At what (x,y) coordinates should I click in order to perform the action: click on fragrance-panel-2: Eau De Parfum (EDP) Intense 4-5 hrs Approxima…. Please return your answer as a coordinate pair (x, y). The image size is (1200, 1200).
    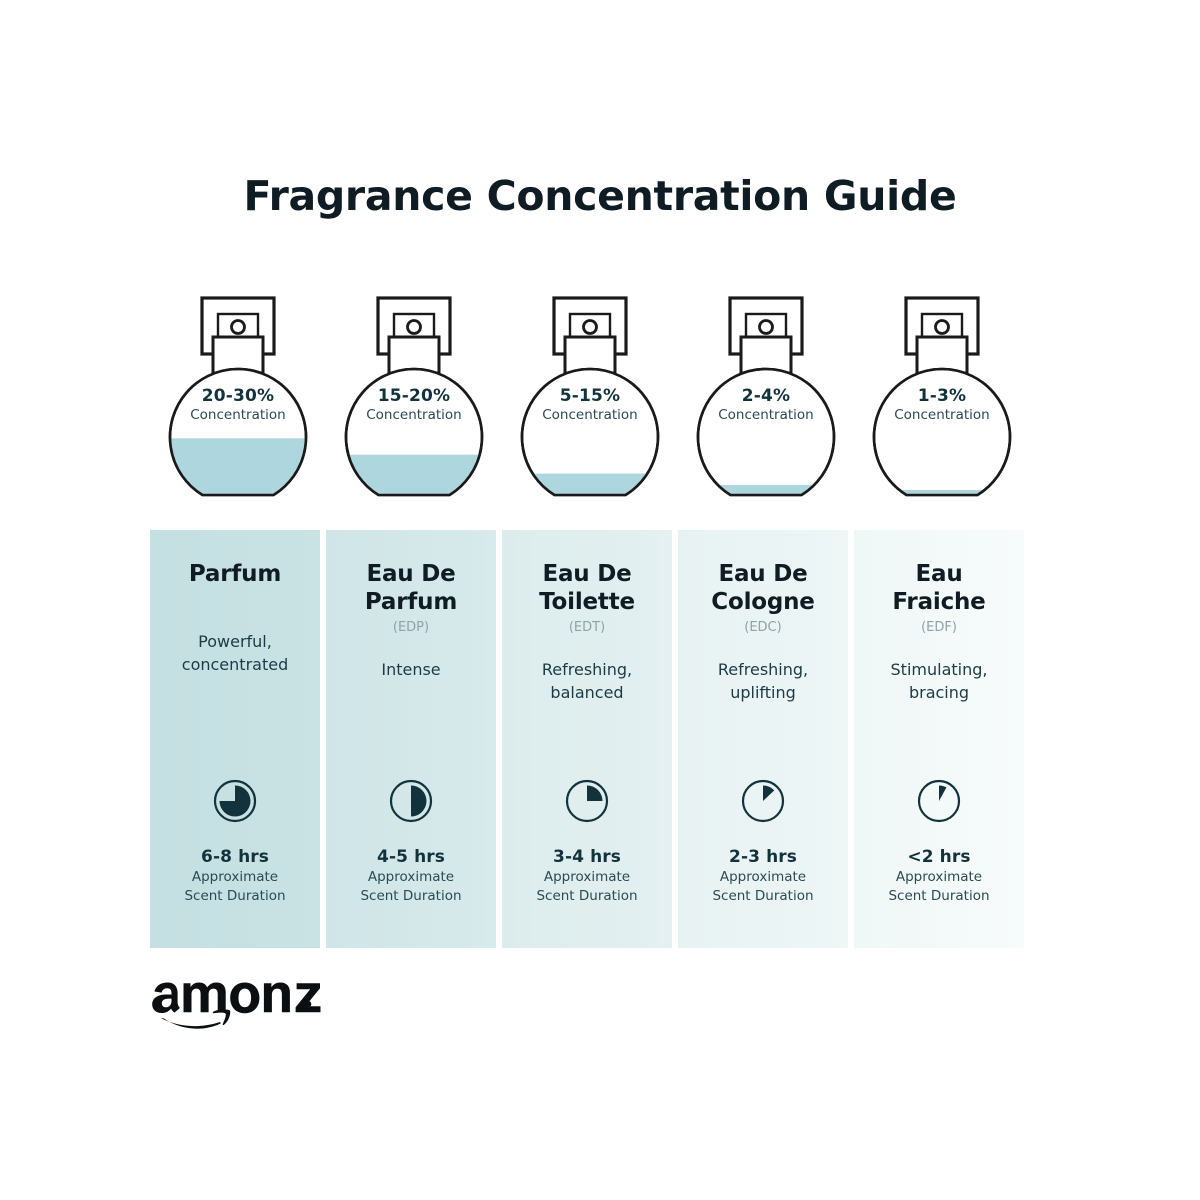
    Looking at the image, I should click on (411, 739).